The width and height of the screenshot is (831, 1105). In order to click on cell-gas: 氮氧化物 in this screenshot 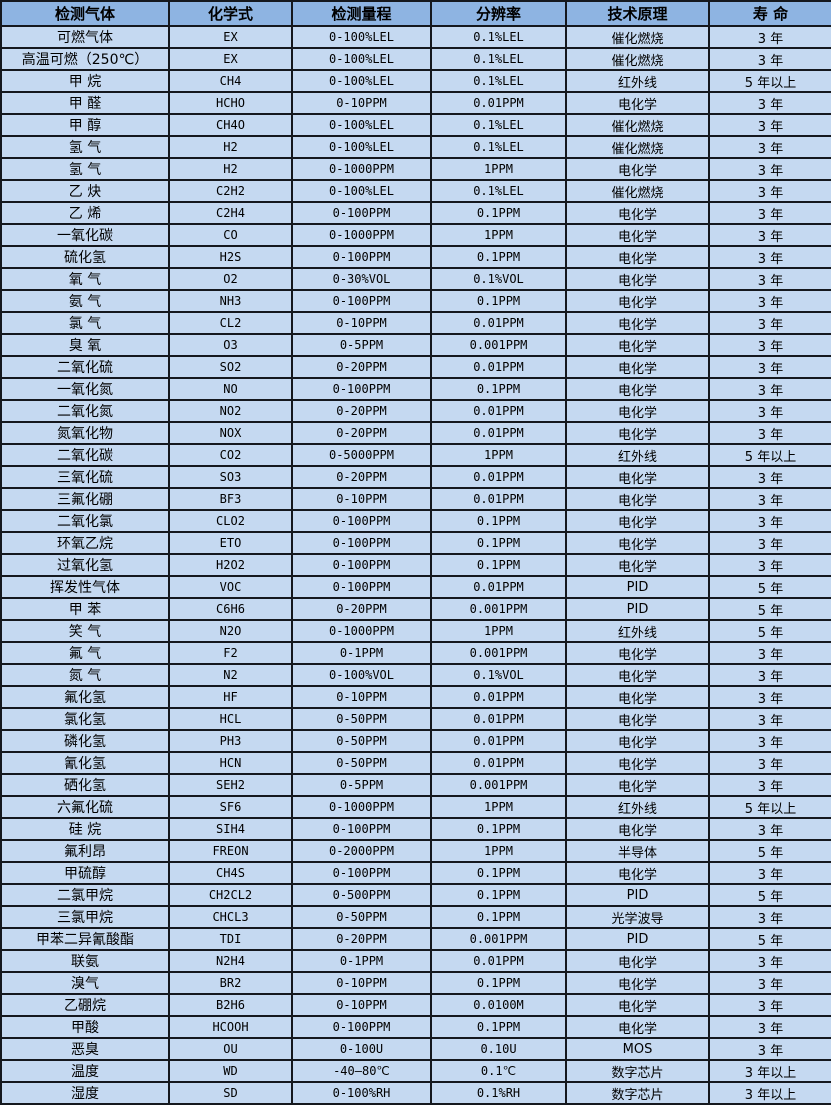, I will do `click(85, 433)`.